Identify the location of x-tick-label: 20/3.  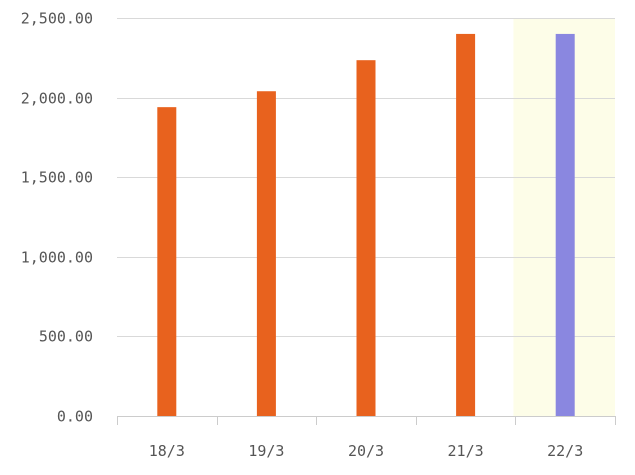
(366, 451).